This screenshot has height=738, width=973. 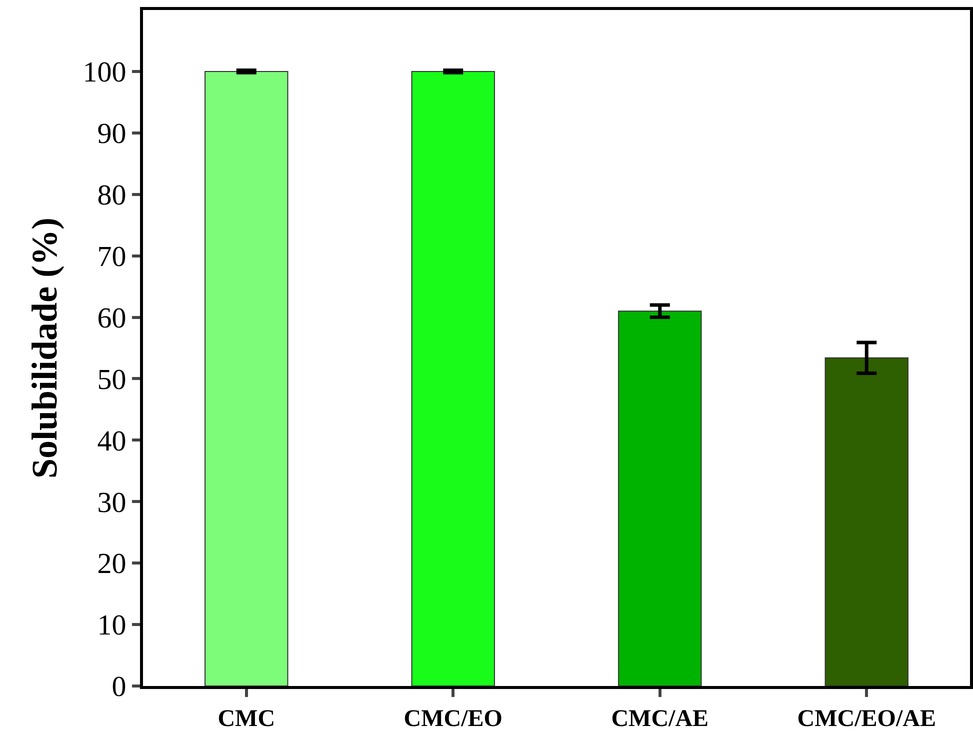 What do you see at coordinates (111, 196) in the screenshot?
I see `y-tick-label: 80` at bounding box center [111, 196].